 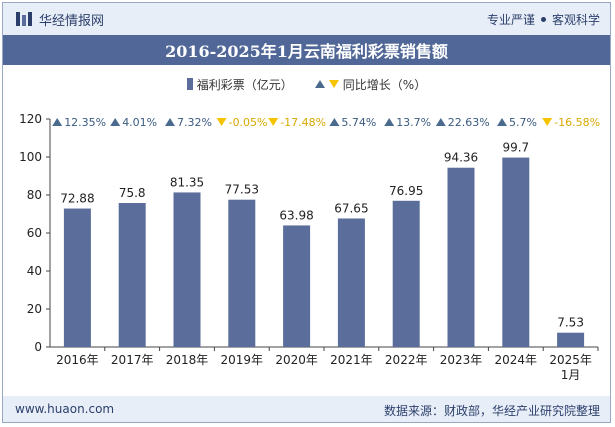 I want to click on bar-value-label: 81.35, so click(x=187, y=182).